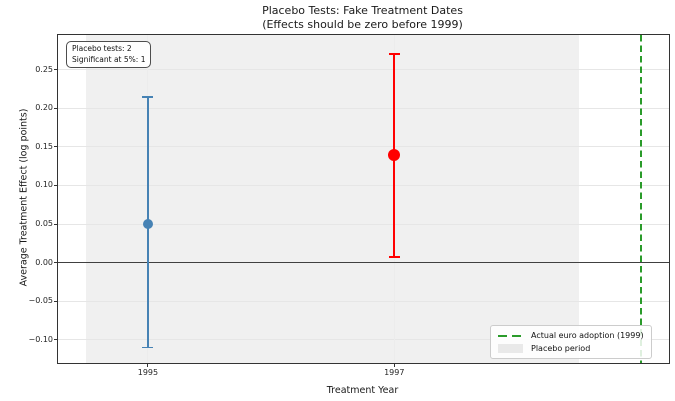 Image resolution: width=675 pixels, height=401 pixels. Describe the element at coordinates (362, 24) in the screenshot. I see `chart-subtitle: (Effects should be zero before 1999)` at that location.